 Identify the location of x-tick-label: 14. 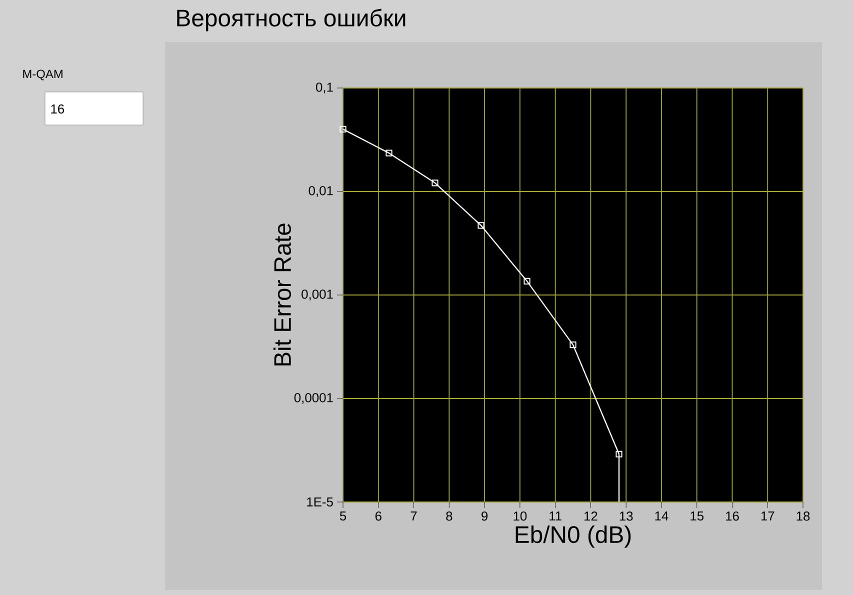
(661, 516).